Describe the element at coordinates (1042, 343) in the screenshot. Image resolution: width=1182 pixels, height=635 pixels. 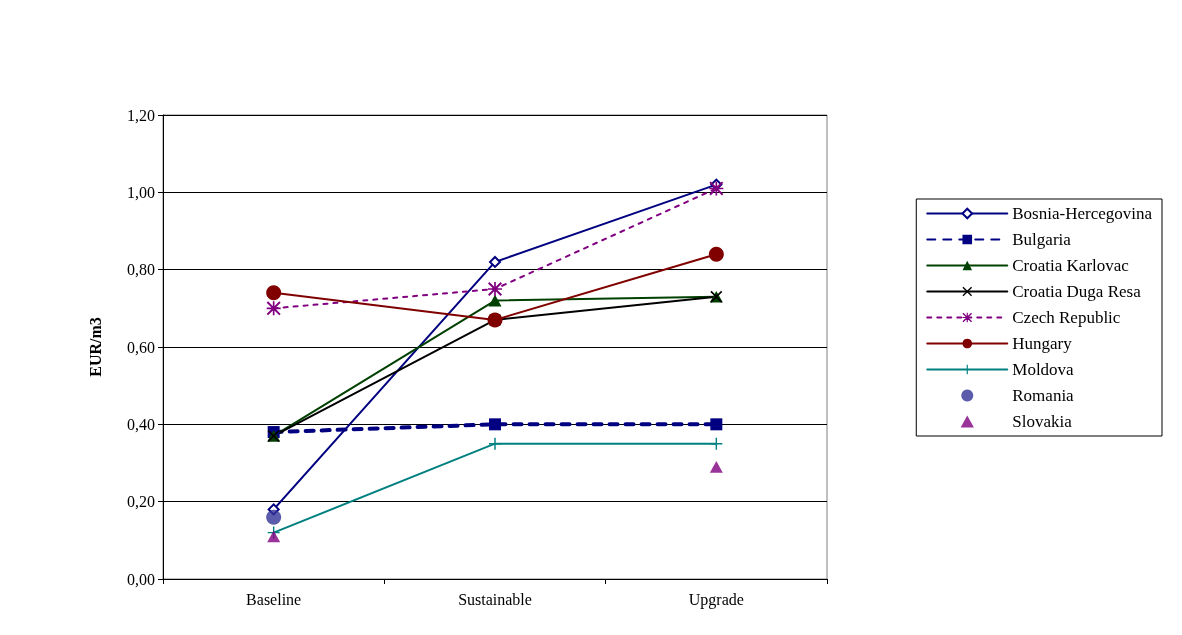
I see `legend-label: Hungary` at that location.